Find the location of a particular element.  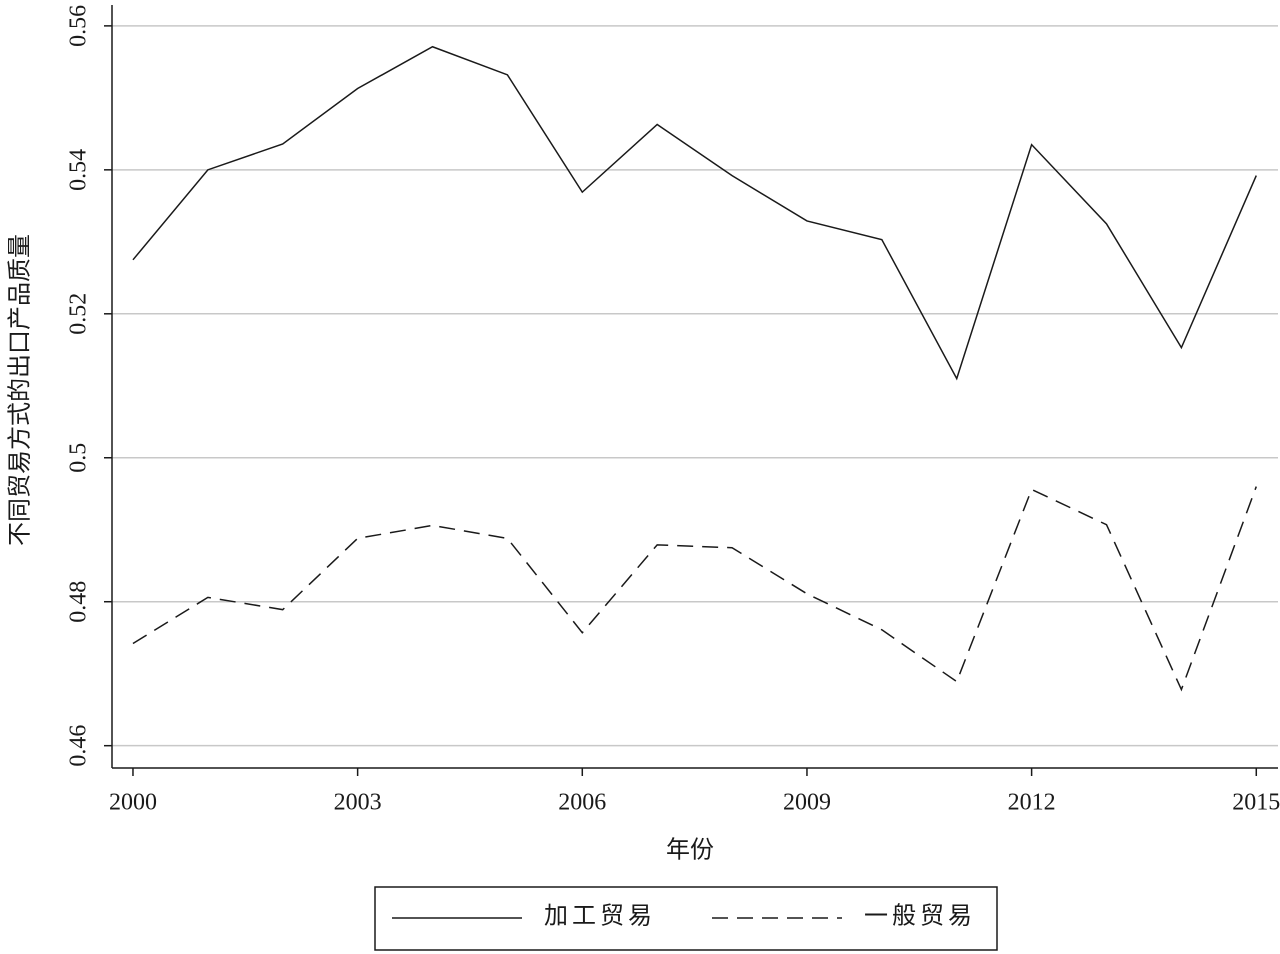

x-tick-label: 2003 is located at coordinates (358, 803).